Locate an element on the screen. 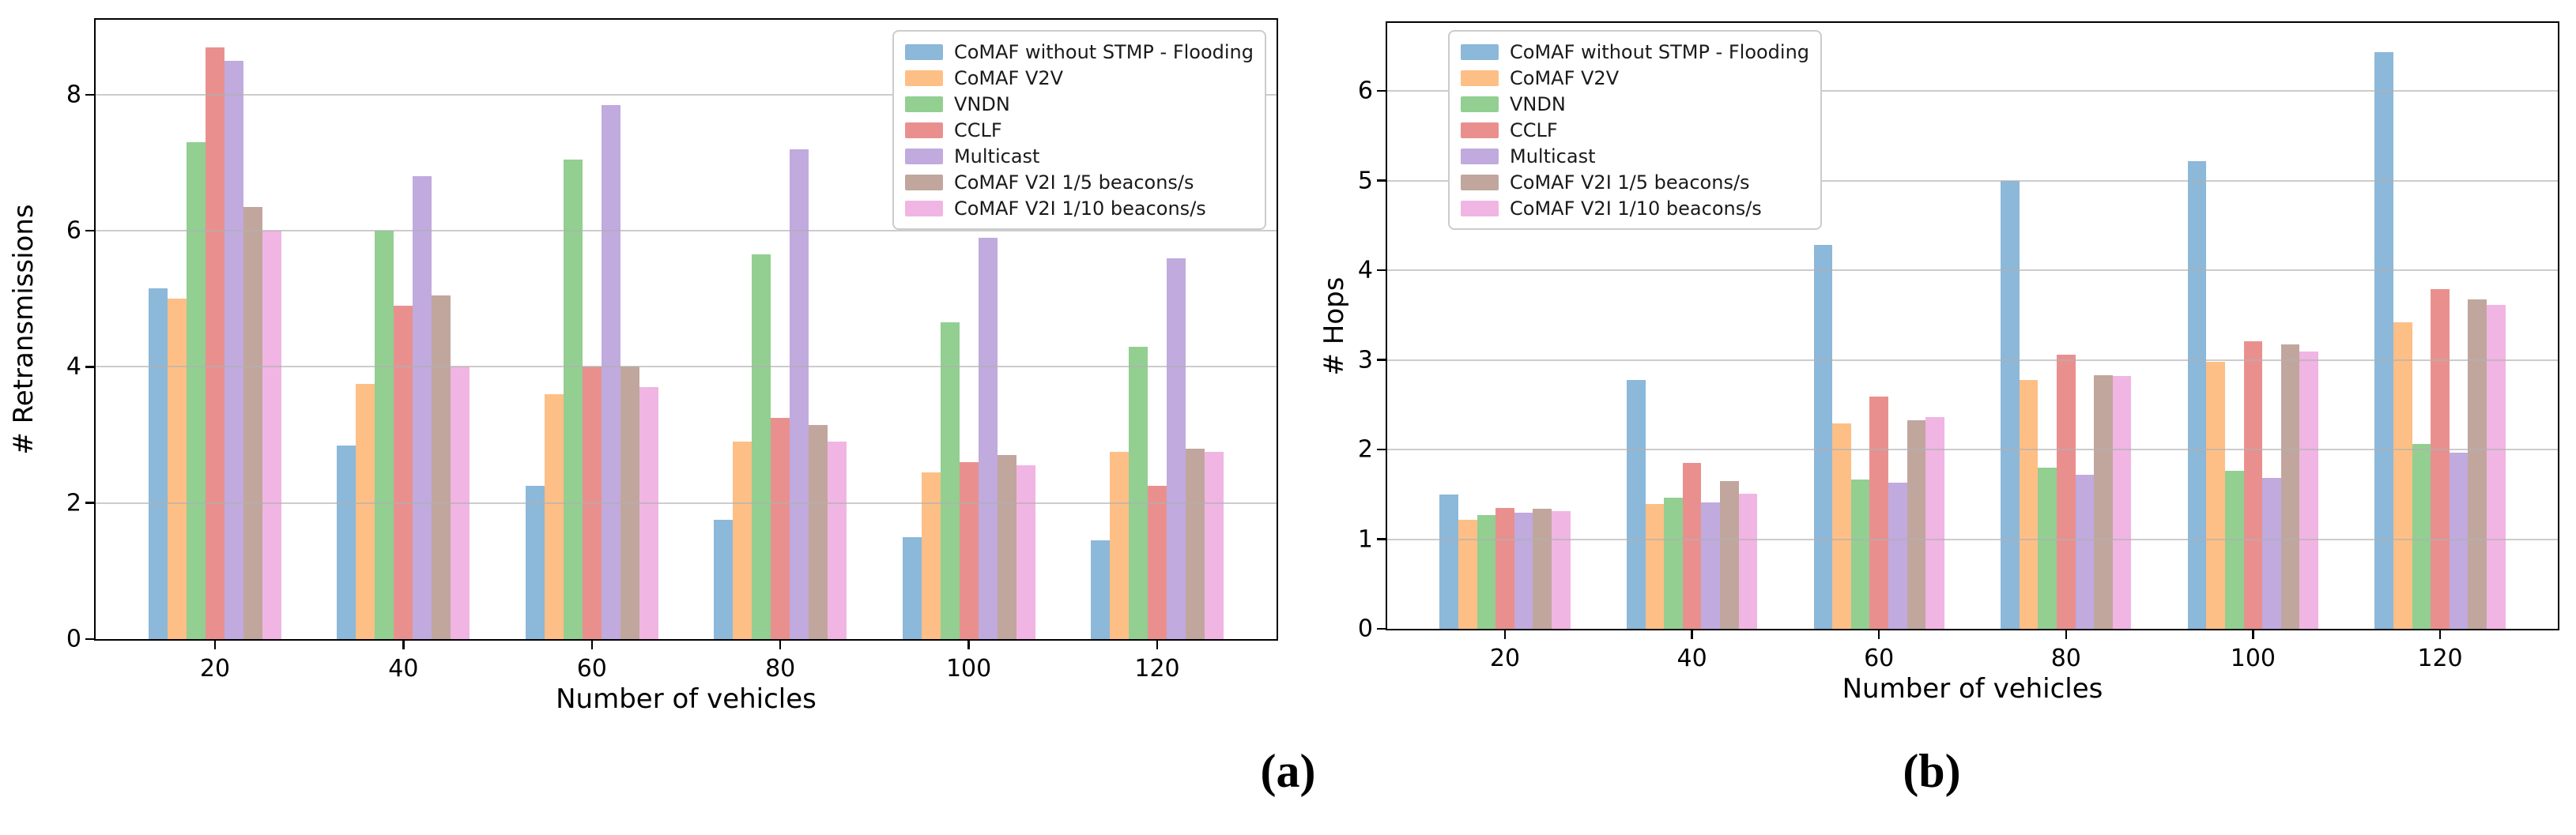 This screenshot has height=835, width=2576. legend-row: CCLF is located at coordinates (1635, 130).